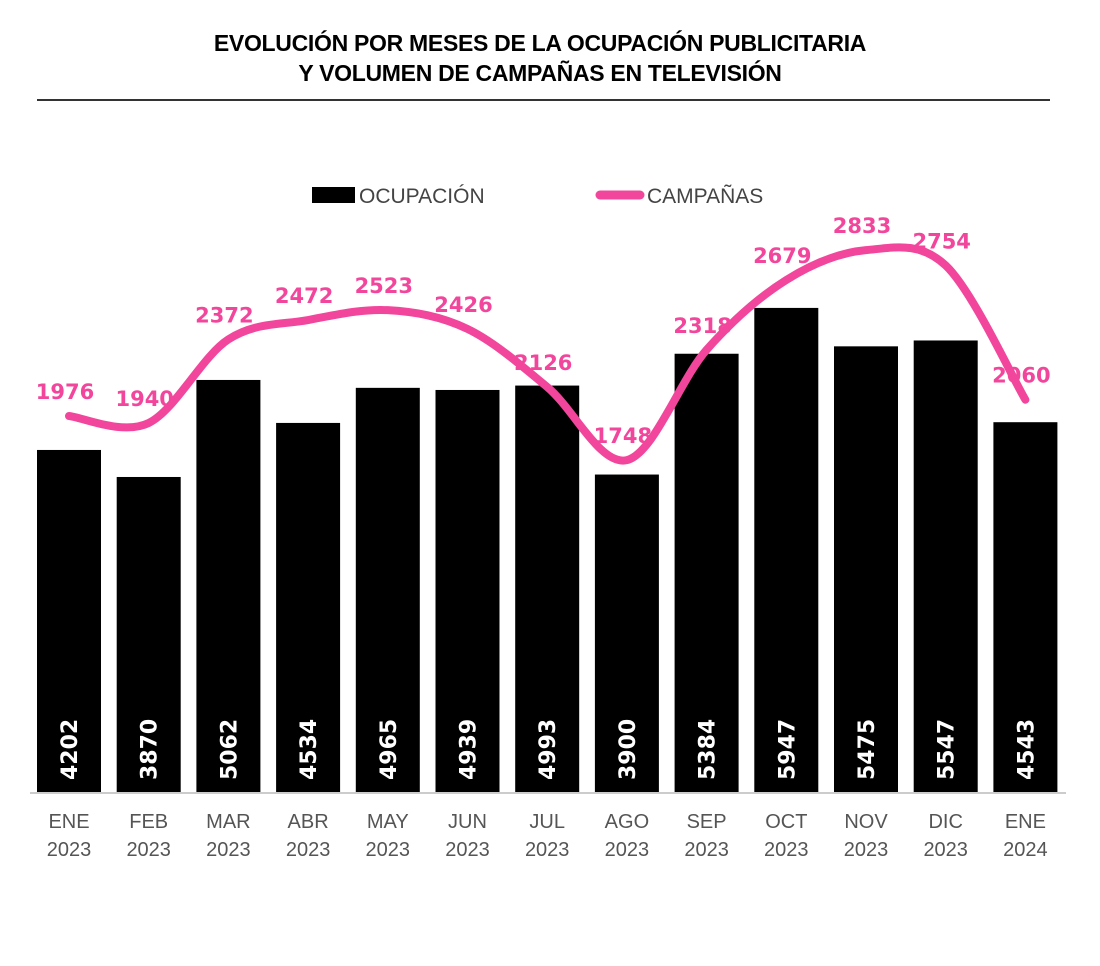 This screenshot has height=966, width=1100. Describe the element at coordinates (388, 822) in the screenshot. I see `x-tick-label: MAY` at that location.